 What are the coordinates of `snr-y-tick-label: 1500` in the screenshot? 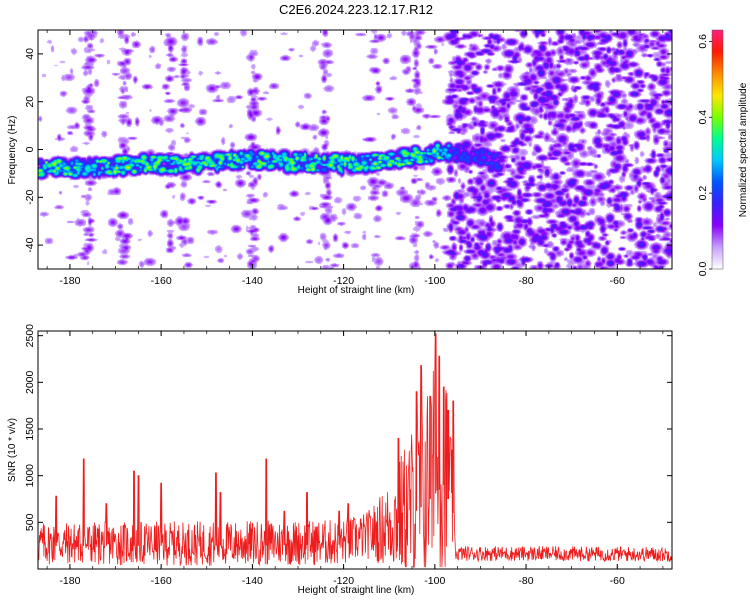 It's located at (30, 429).